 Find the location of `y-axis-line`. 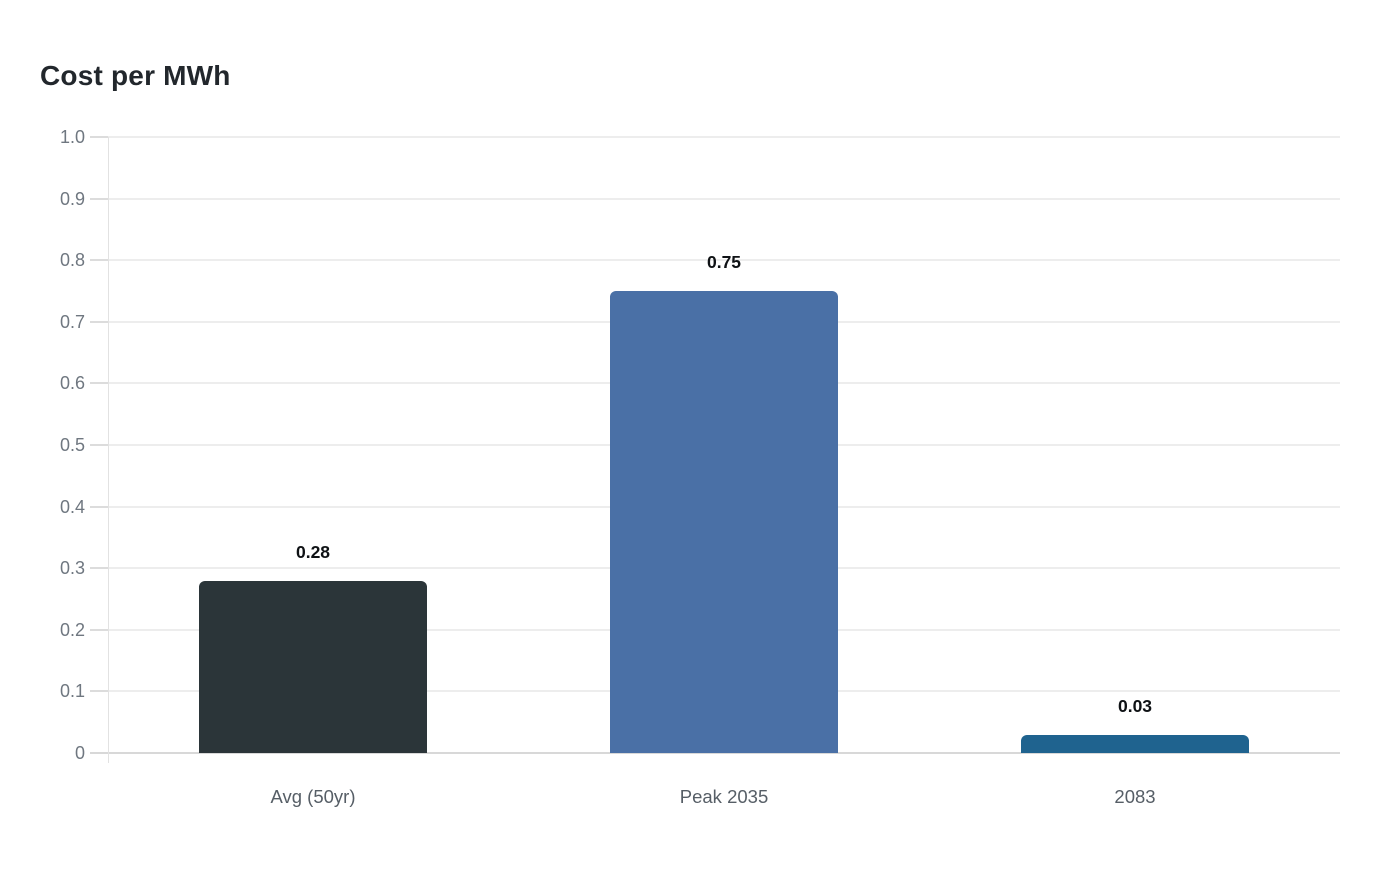

y-axis-line is located at coordinates (108, 450).